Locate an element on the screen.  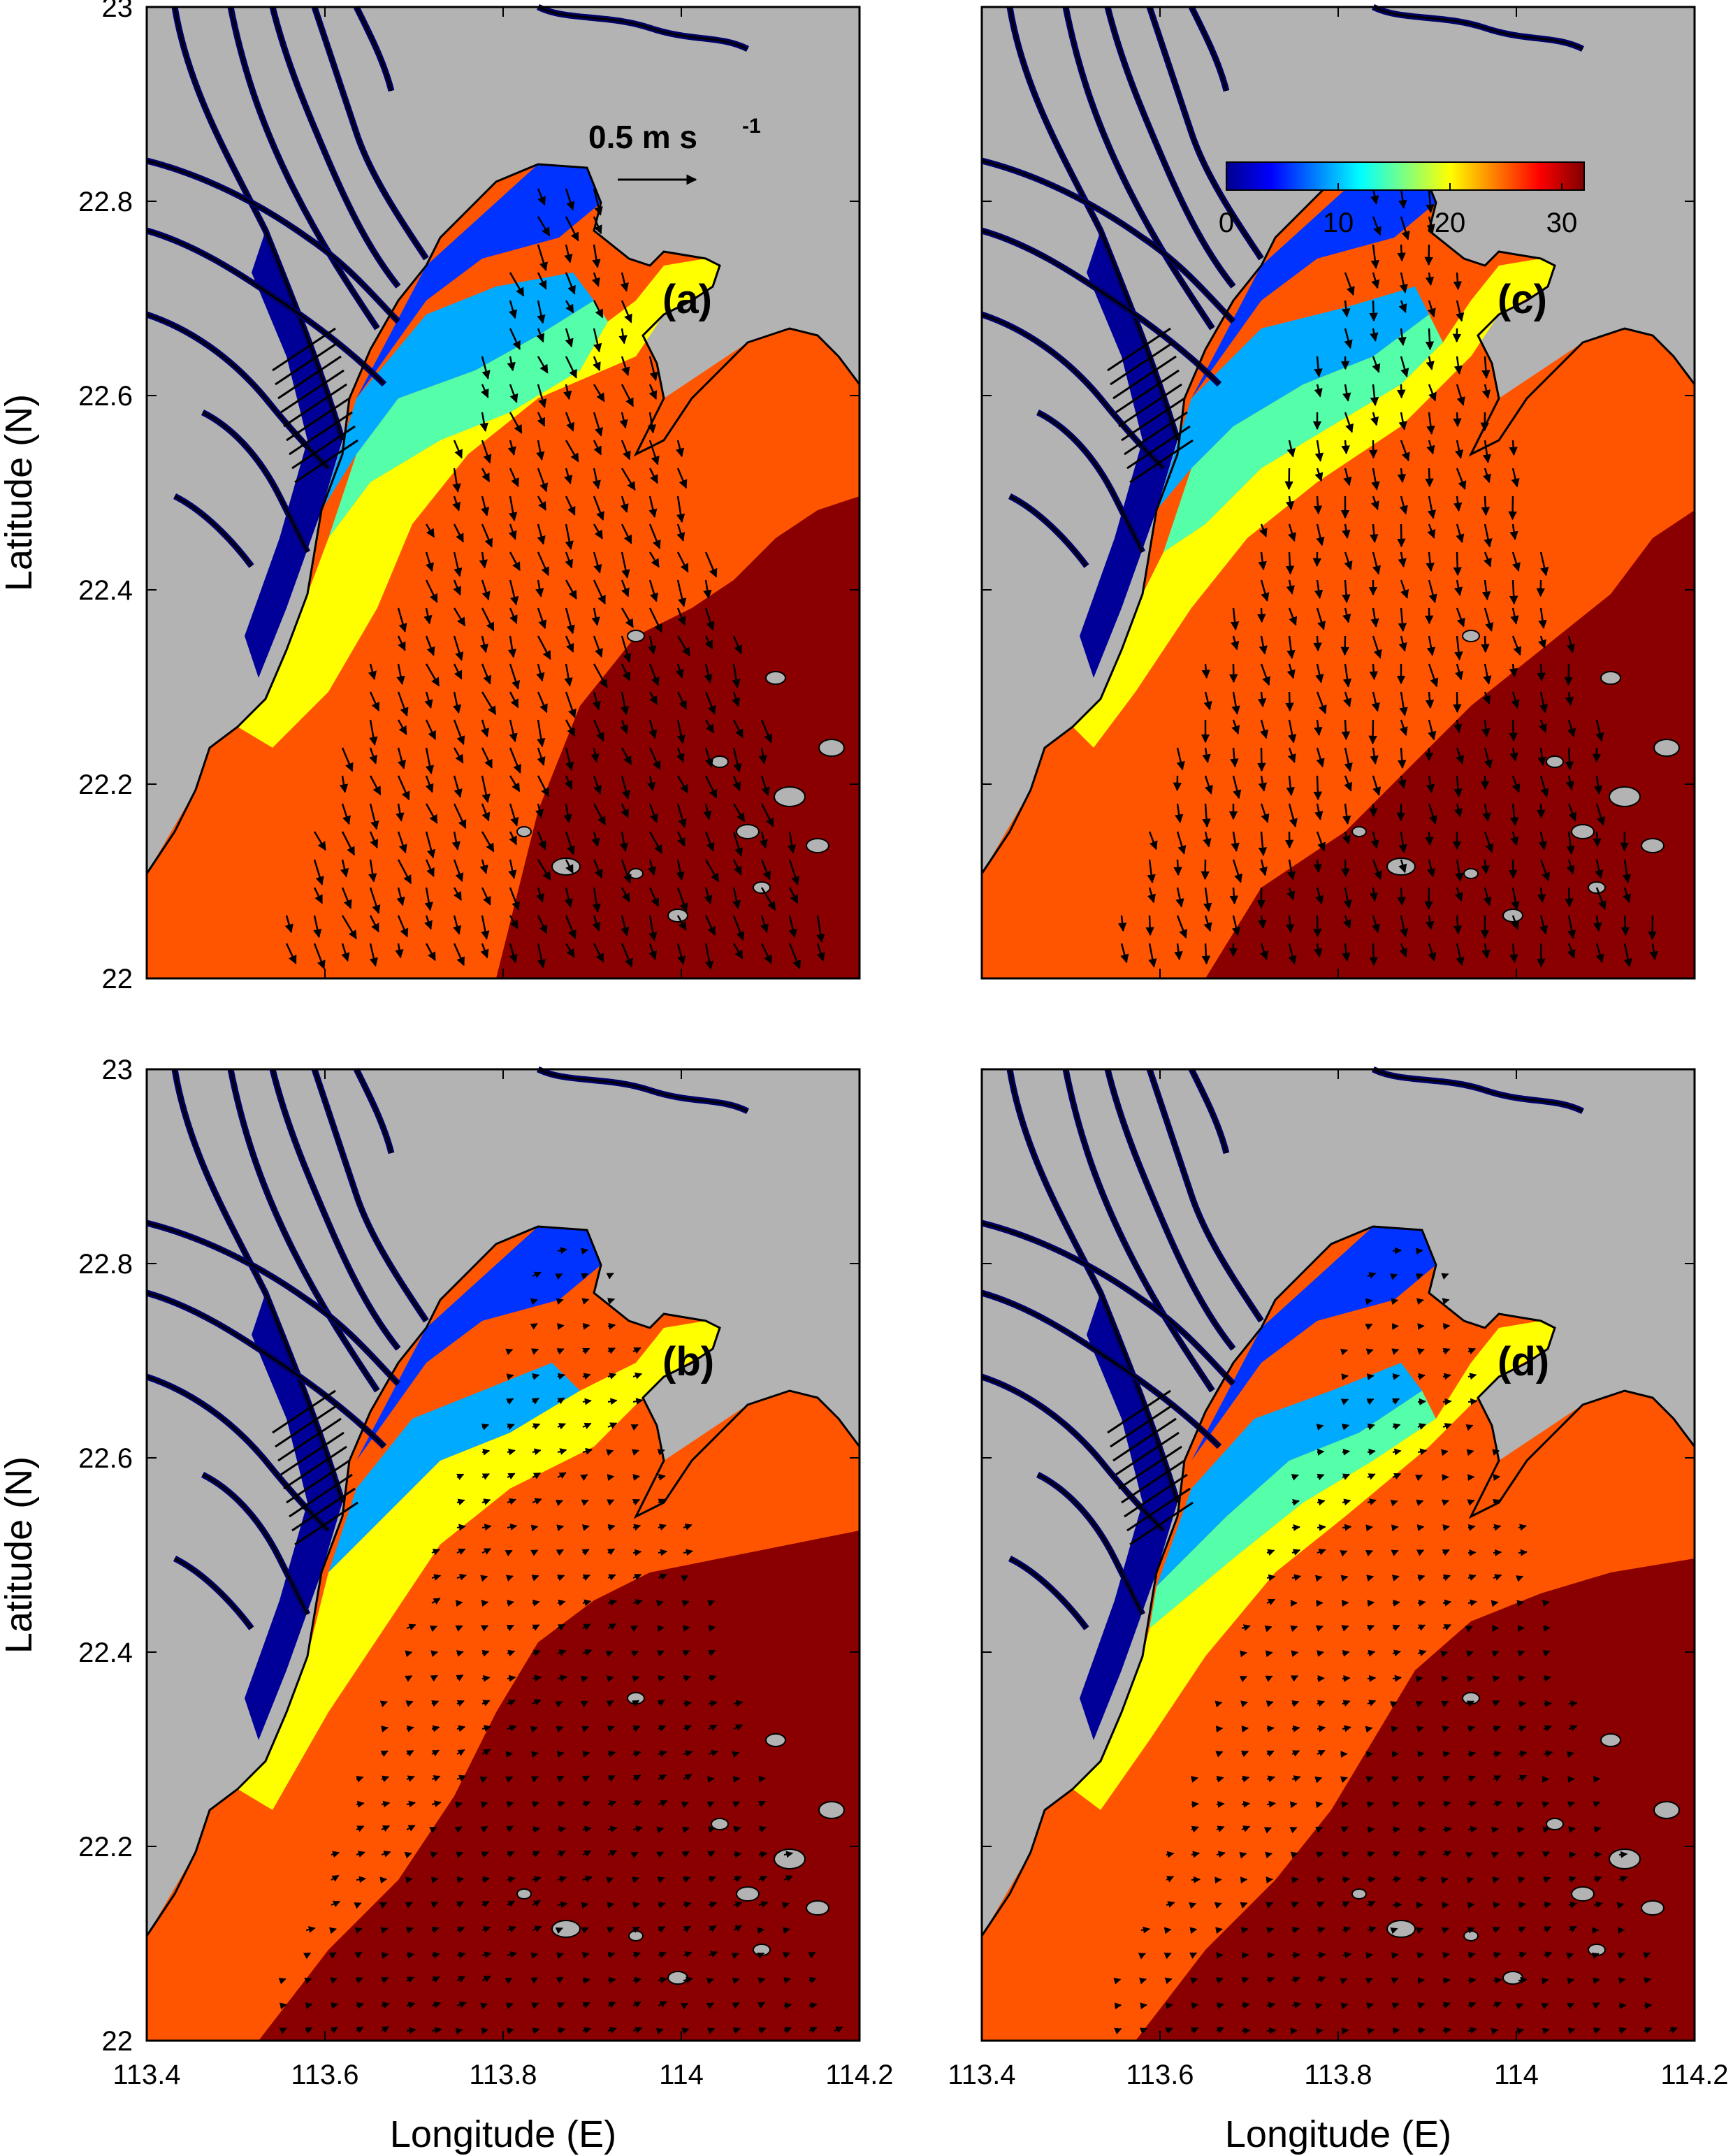
x-tick-label: 114.2 is located at coordinates (1694, 2075).